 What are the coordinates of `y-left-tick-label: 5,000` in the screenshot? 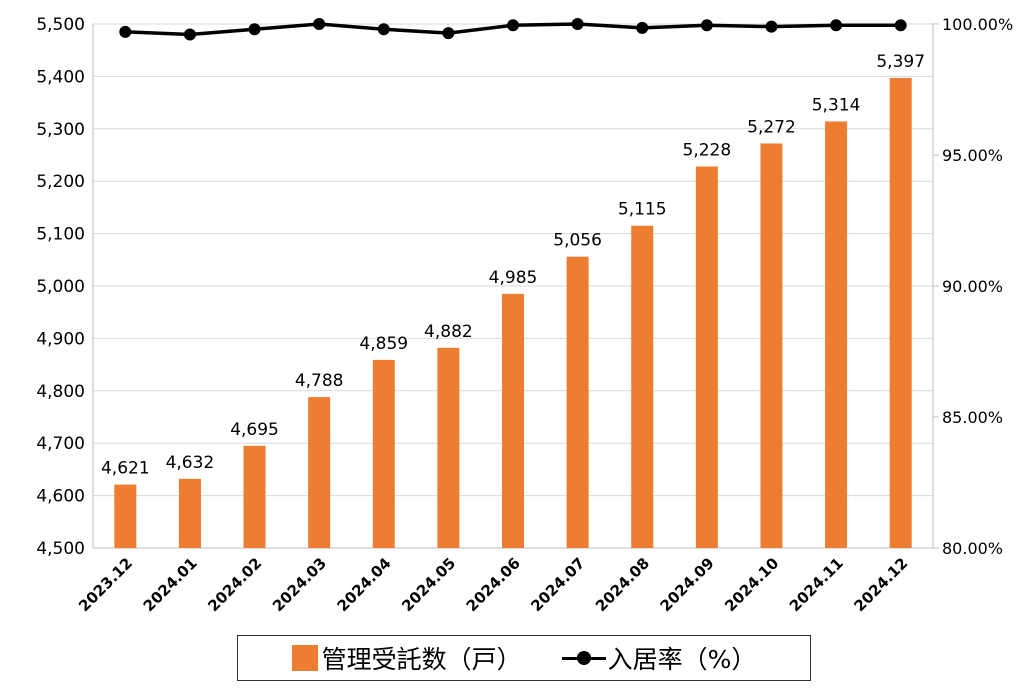 It's located at (60, 287).